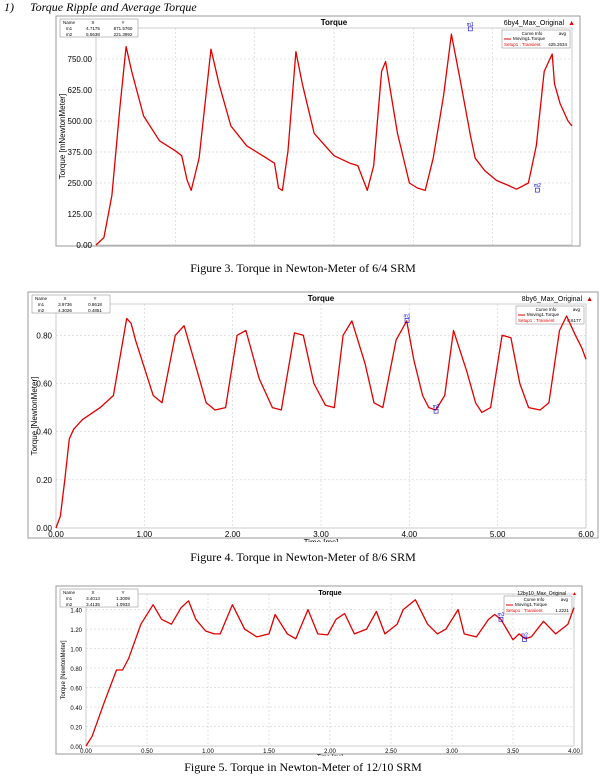 The height and width of the screenshot is (779, 606). I want to click on x-tick-label: 1.50, so click(269, 752).